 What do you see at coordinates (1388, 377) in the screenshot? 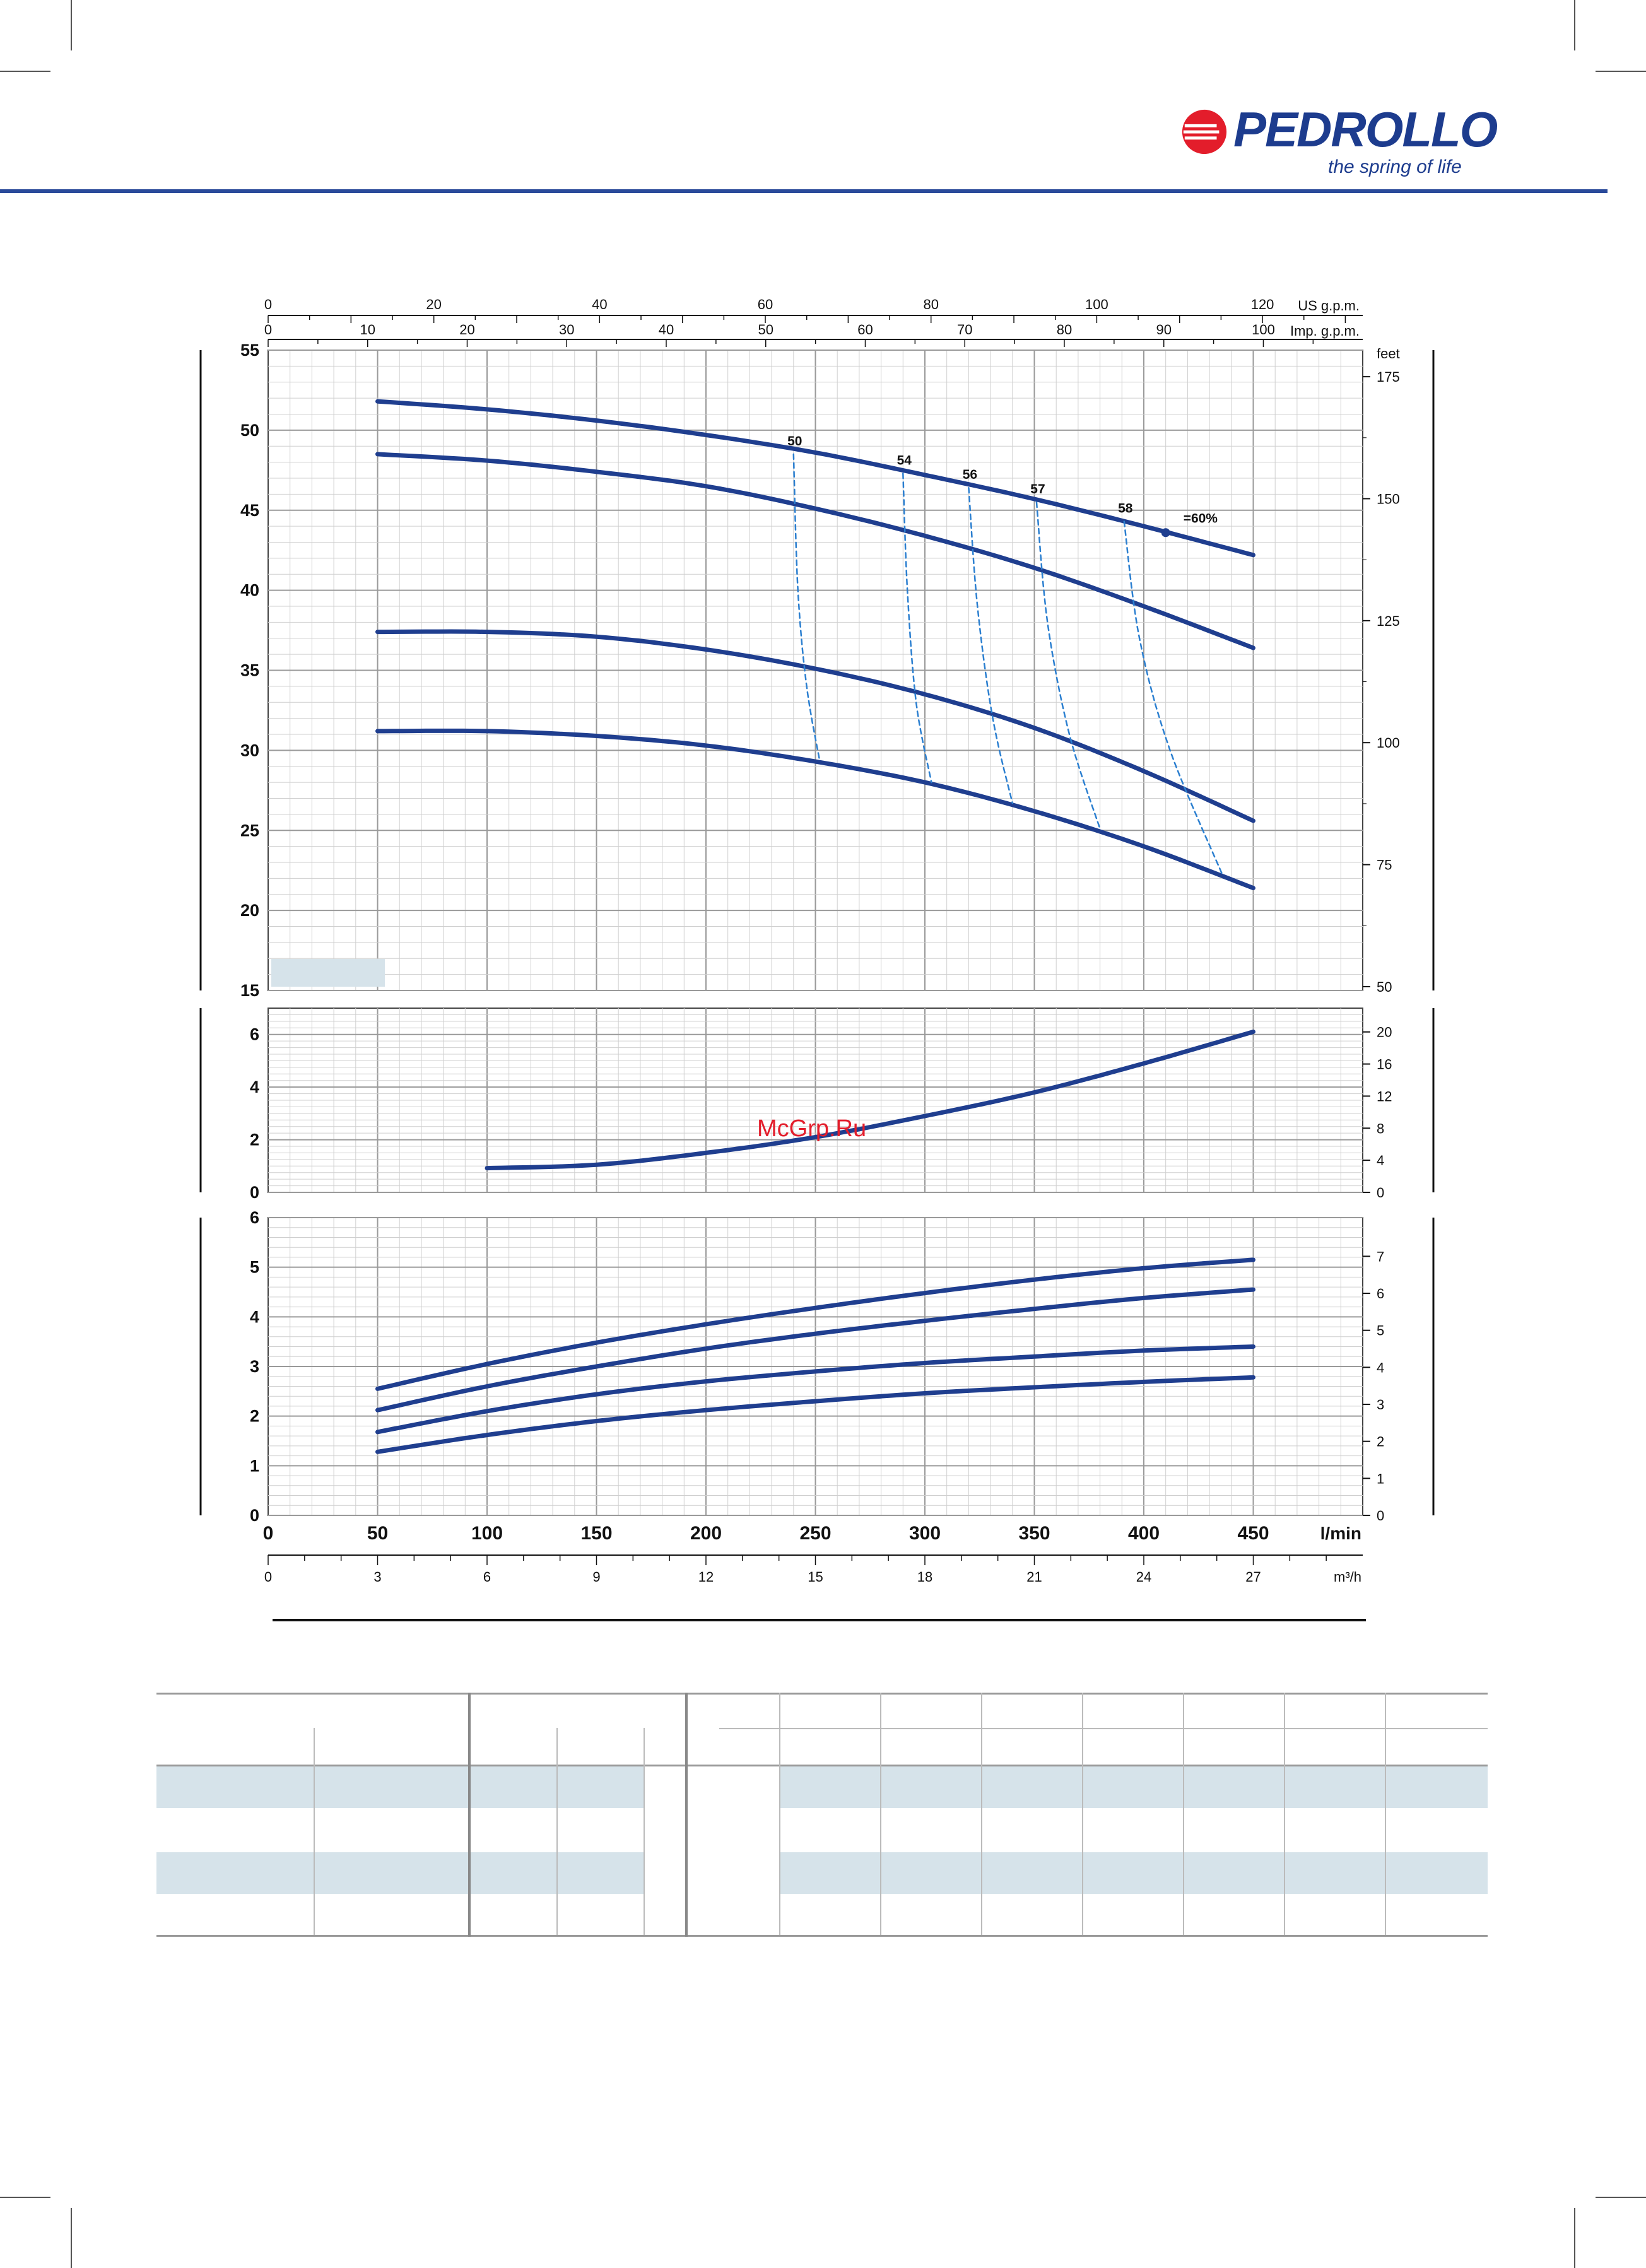
I see `right-tick-label: 175` at bounding box center [1388, 377].